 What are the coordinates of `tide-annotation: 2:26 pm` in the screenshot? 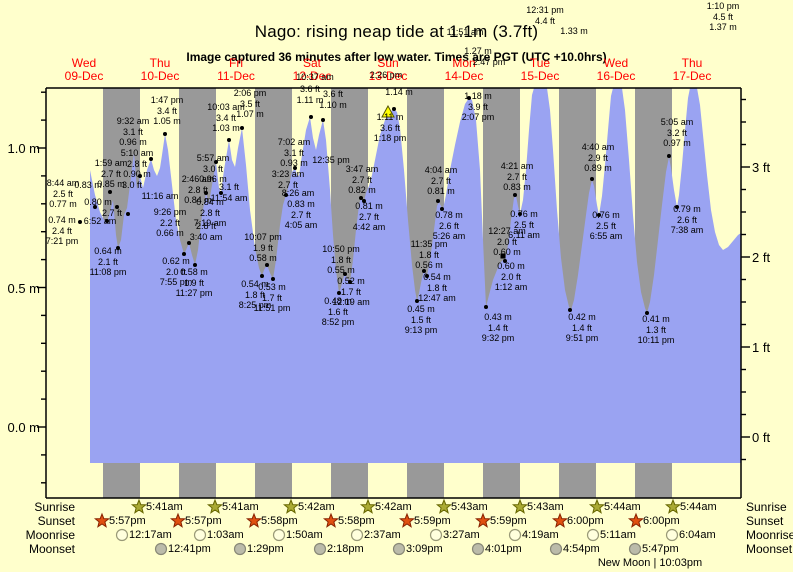 It's located at (386, 75).